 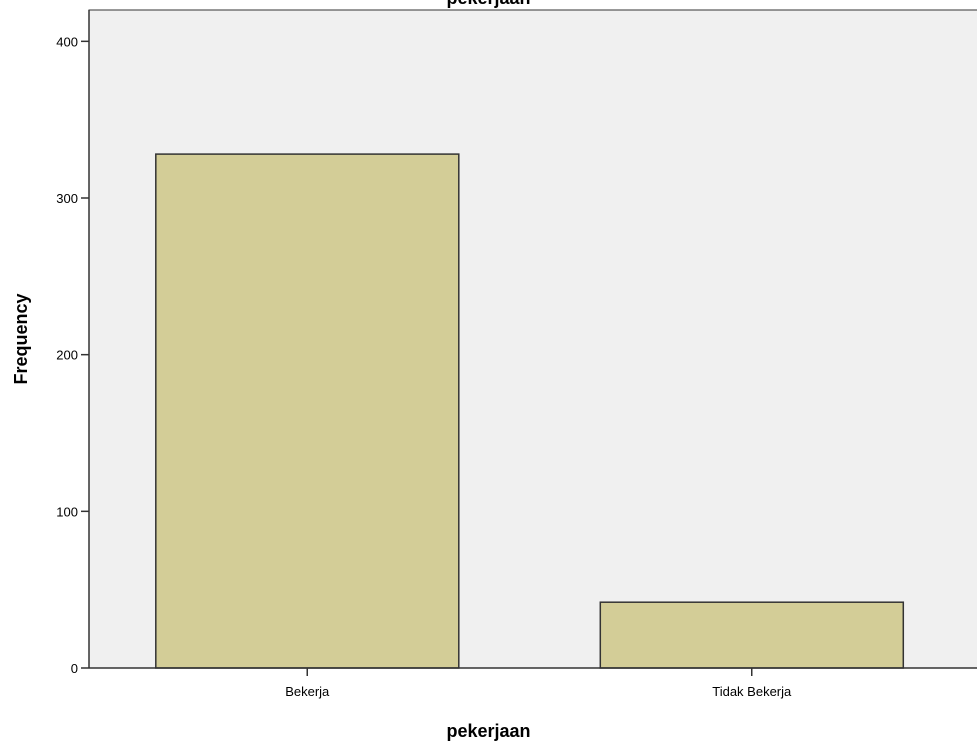 What do you see at coordinates (67, 41) in the screenshot?
I see `y-tick-label: 400` at bounding box center [67, 41].